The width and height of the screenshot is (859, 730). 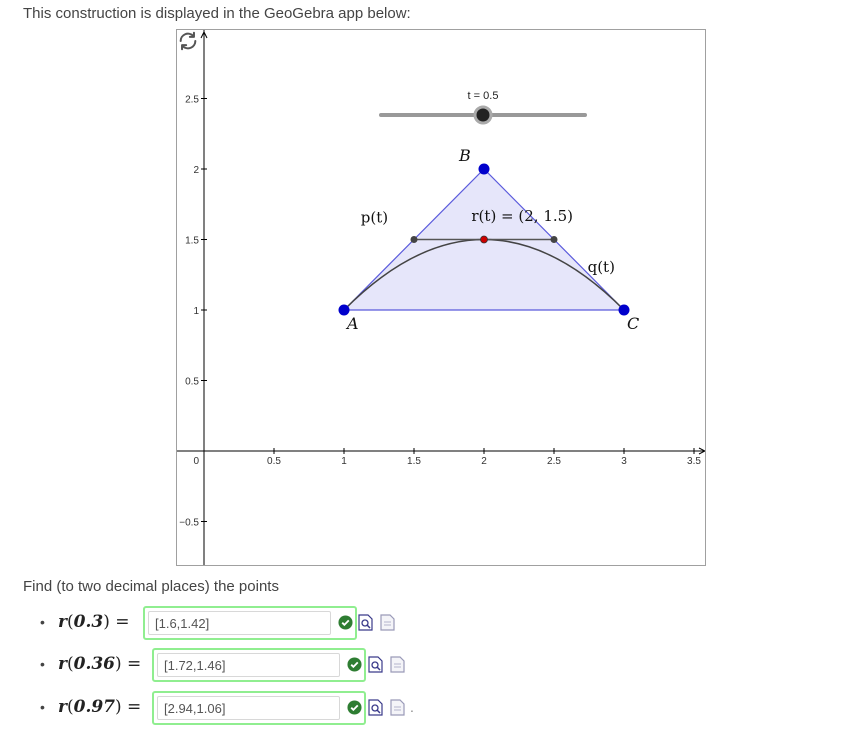 I want to click on x-tick-label: 3.5, so click(x=694, y=461).